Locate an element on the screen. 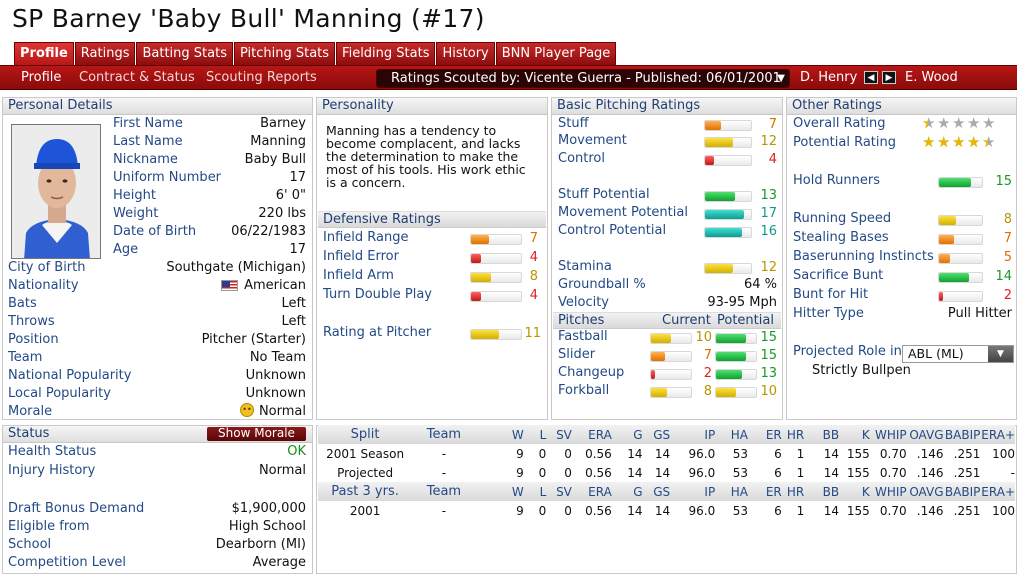 This screenshot has width=1017, height=574. pitch-slider-potential-bar-fill is located at coordinates (731, 356).